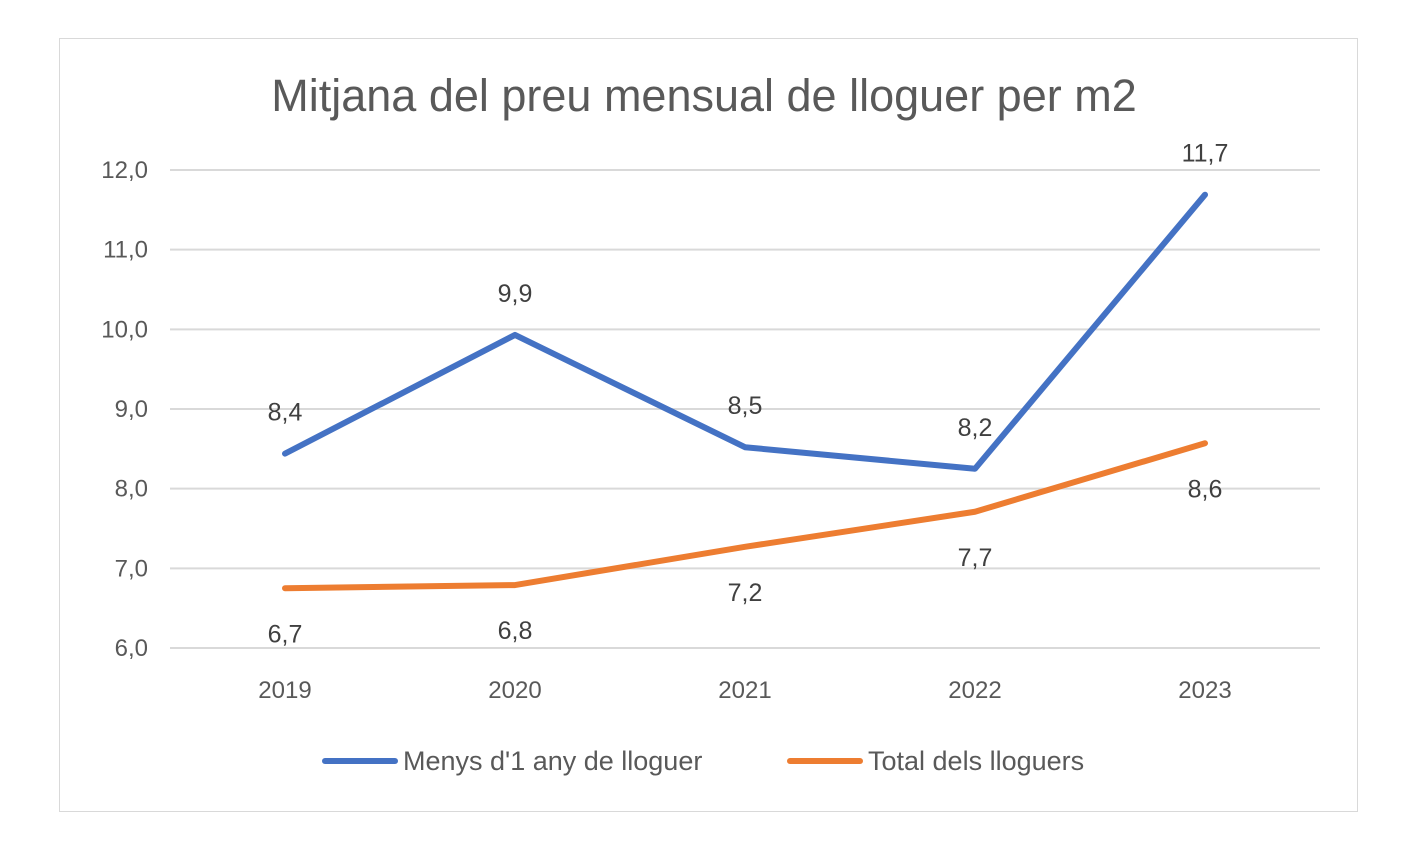 This screenshot has height=864, width=1408. I want to click on data-label: 8,5, so click(745, 406).